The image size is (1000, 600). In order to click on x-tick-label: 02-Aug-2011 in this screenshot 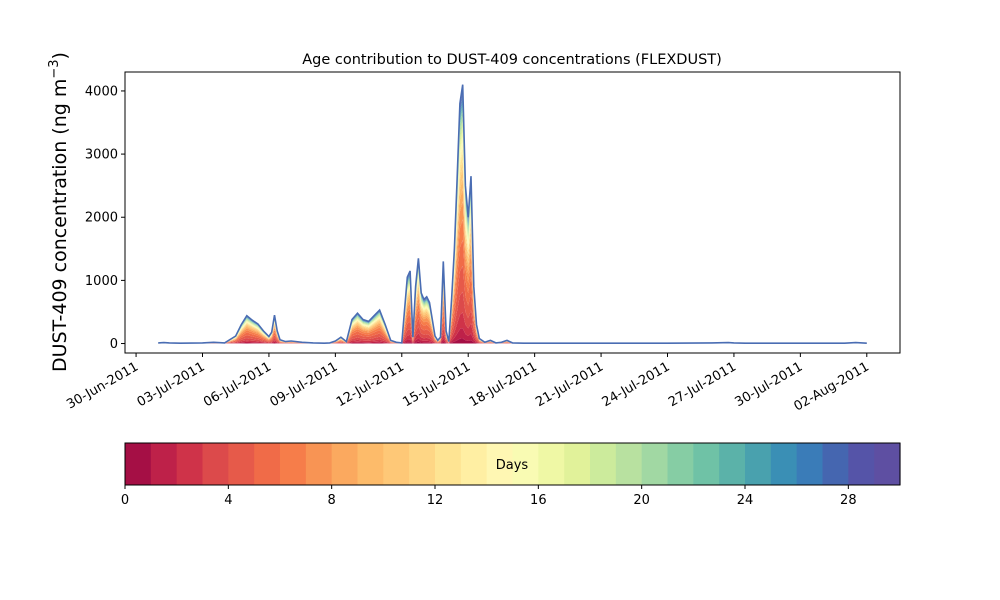, I will do `click(831, 386)`.